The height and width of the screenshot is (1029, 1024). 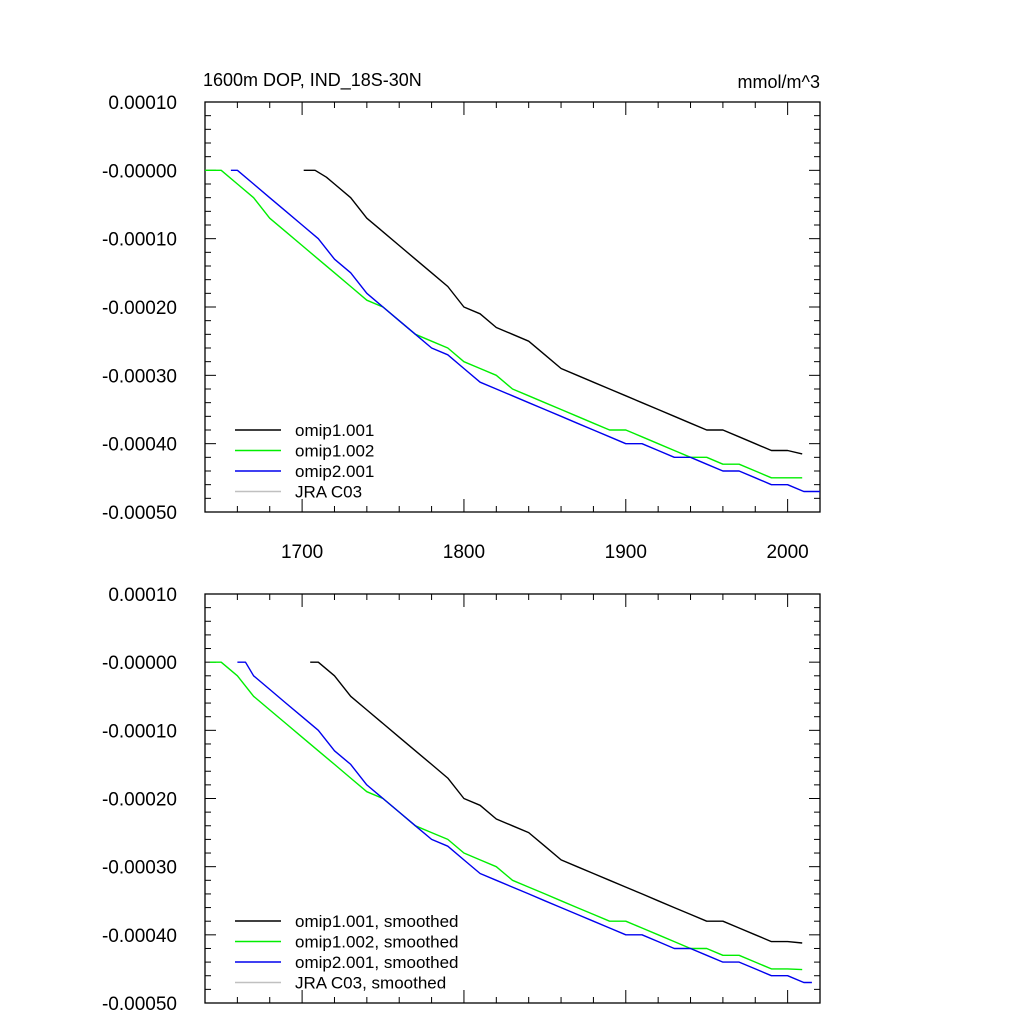 I want to click on x-tick-label: 1900, so click(x=626, y=552).